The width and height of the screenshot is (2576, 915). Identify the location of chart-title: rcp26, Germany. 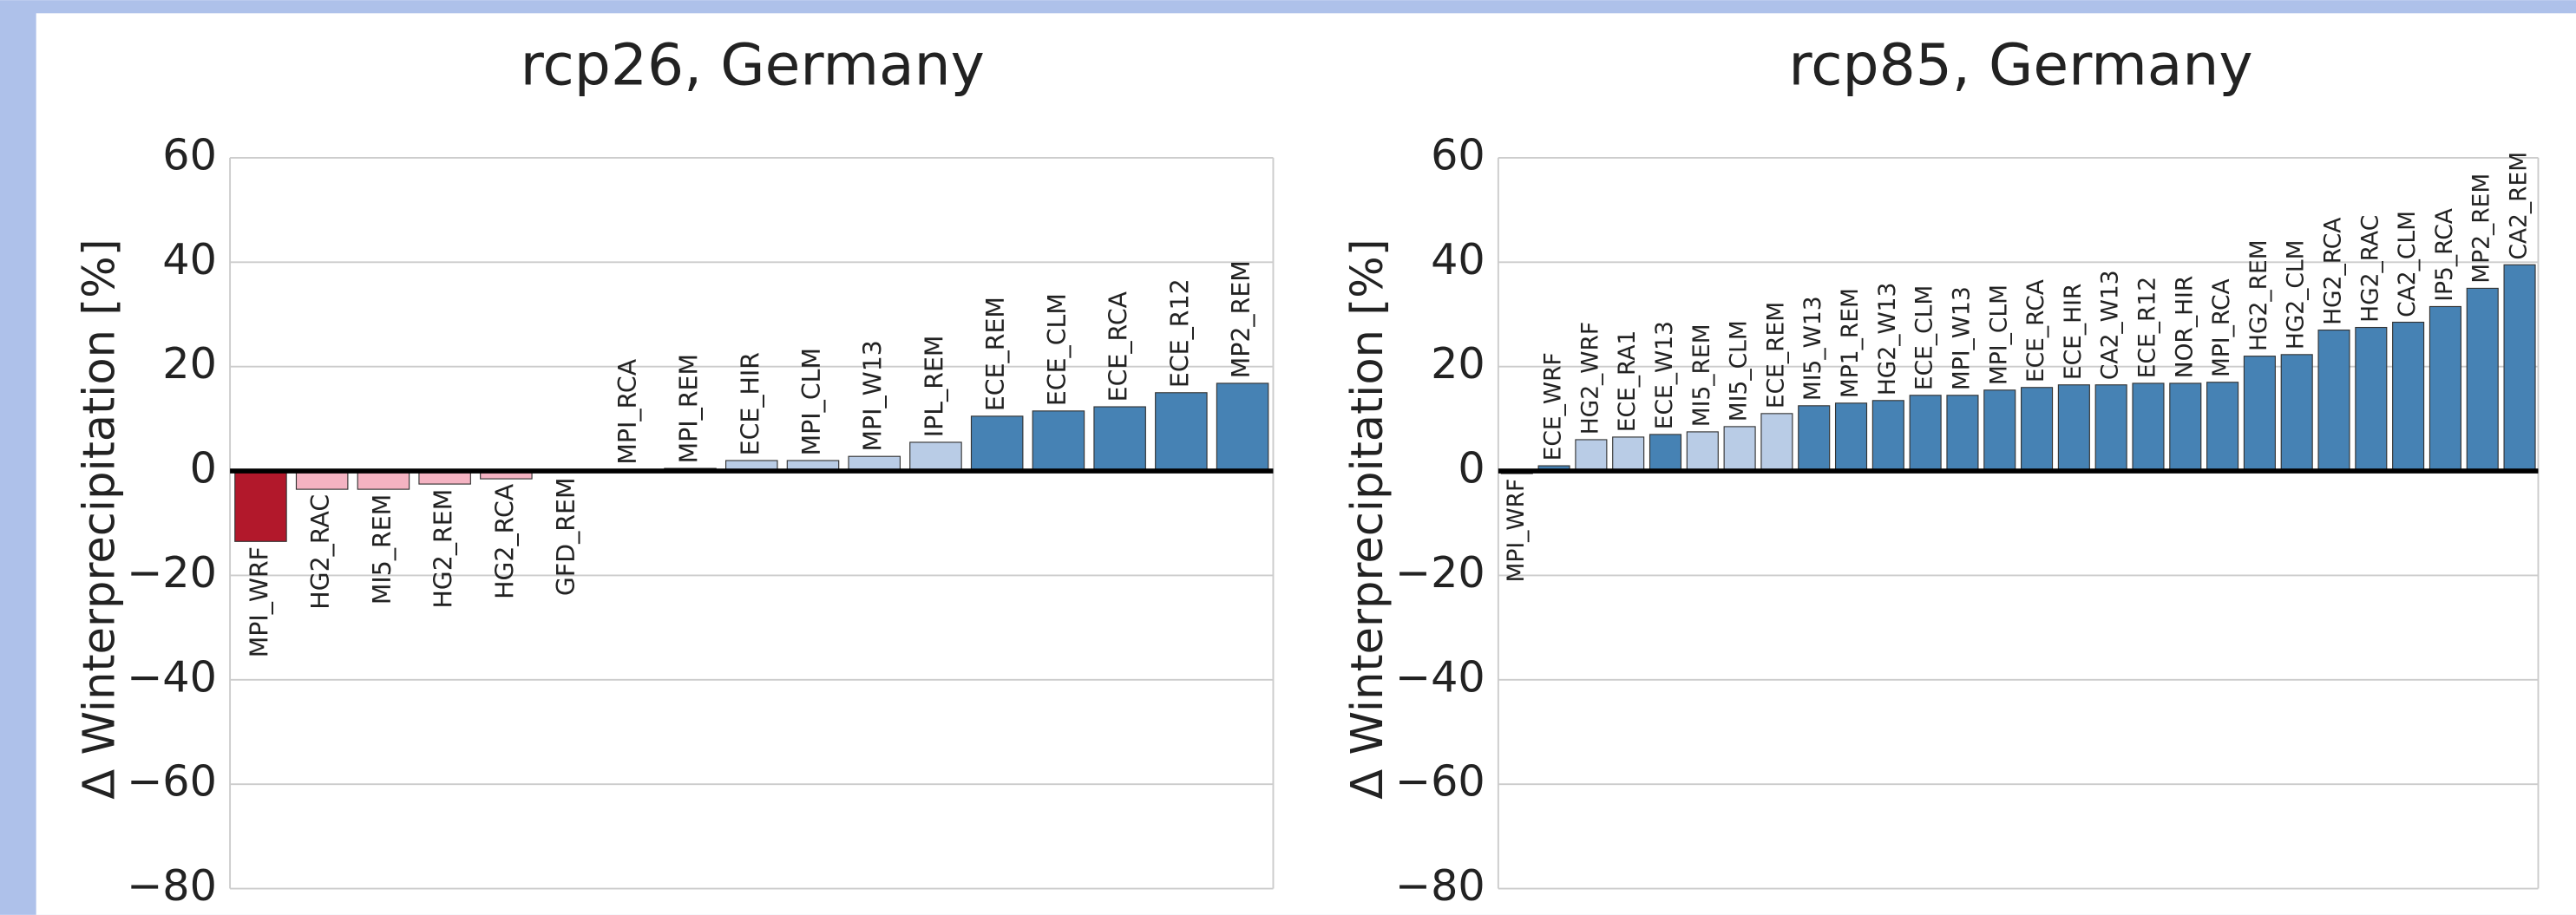
(753, 65).